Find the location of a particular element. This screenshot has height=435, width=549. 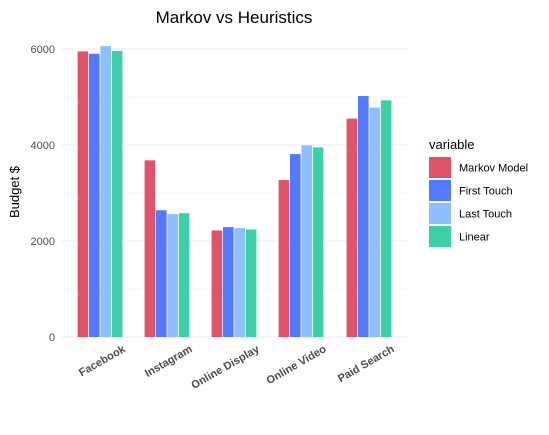

y-tick-label: 6000 is located at coordinates (43, 50).